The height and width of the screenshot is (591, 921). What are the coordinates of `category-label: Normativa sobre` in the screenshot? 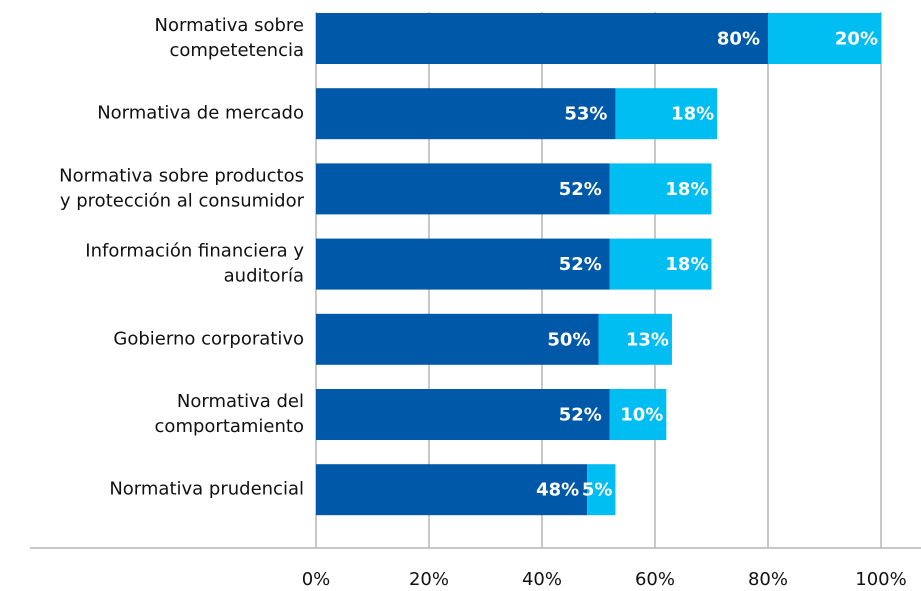 It's located at (229, 25).